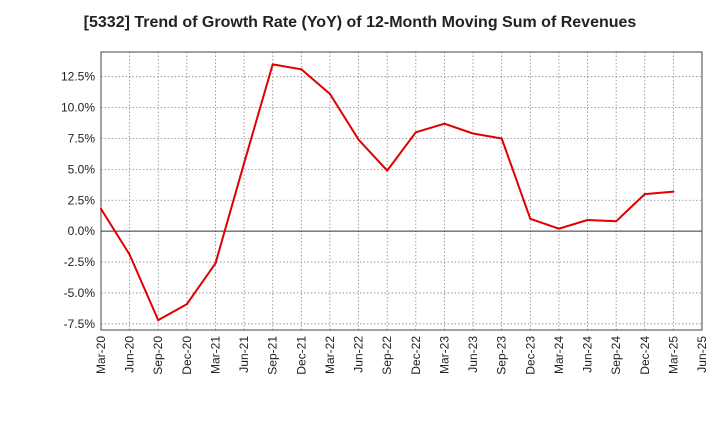 This screenshot has width=720, height=440. I want to click on y-tick-label: 2.5%, so click(82, 200).